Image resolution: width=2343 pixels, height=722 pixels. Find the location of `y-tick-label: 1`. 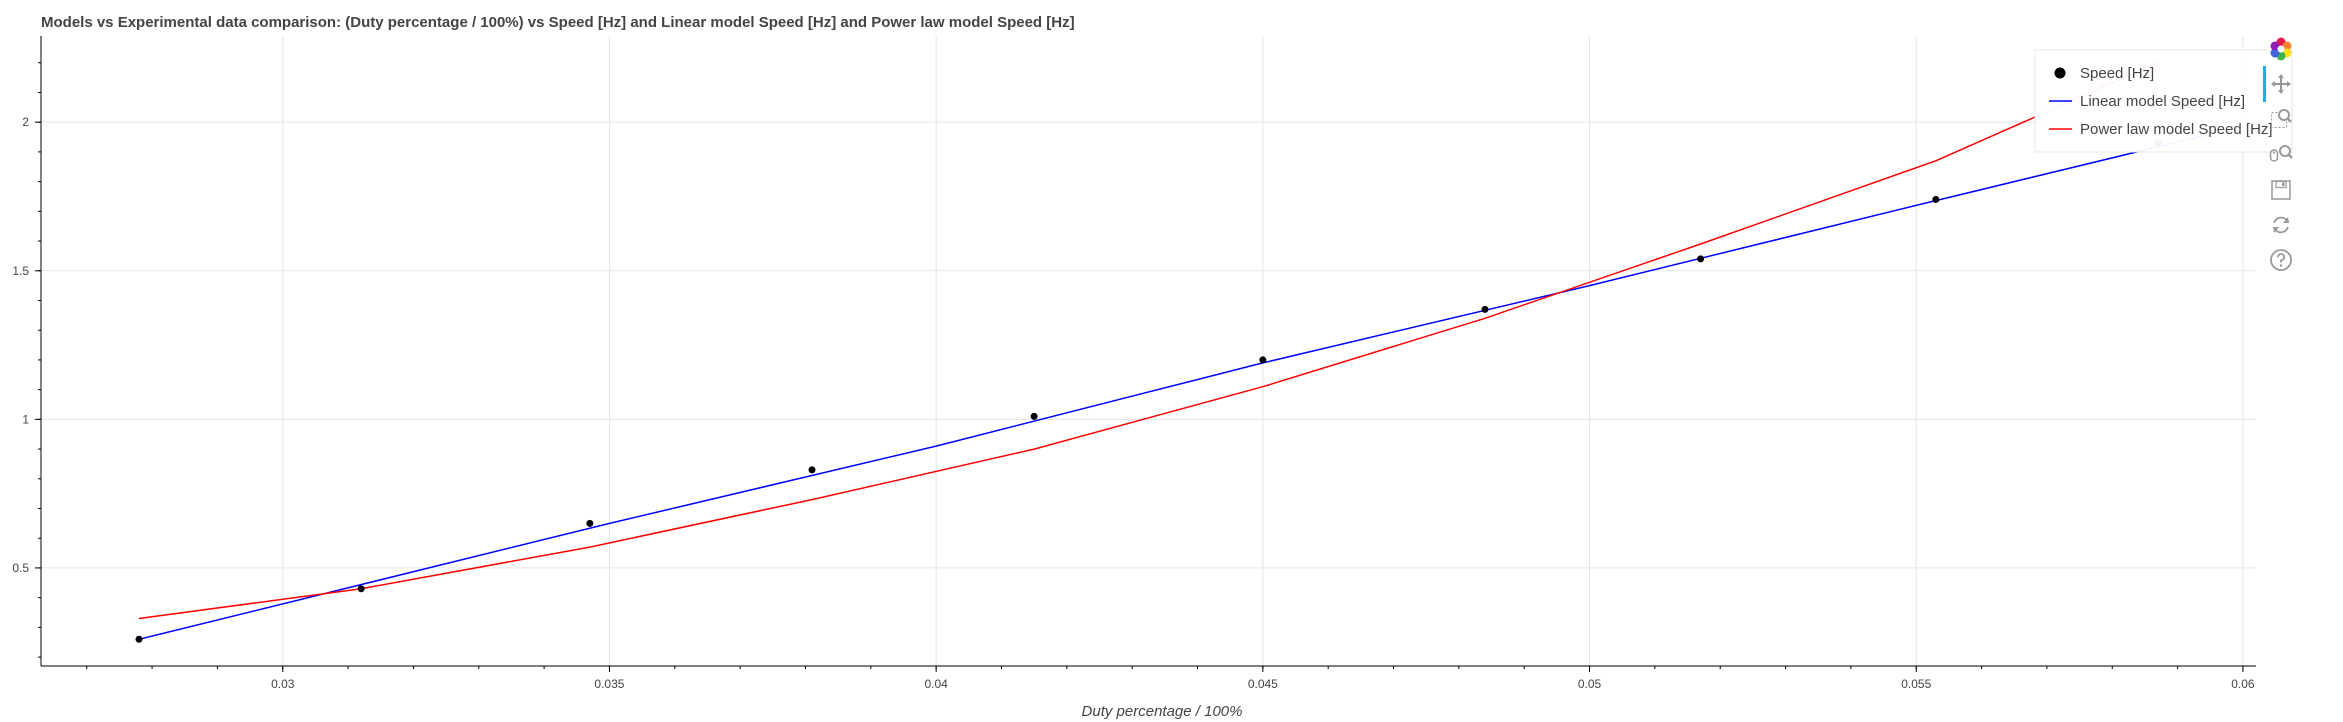

y-tick-label: 1 is located at coordinates (25, 419).